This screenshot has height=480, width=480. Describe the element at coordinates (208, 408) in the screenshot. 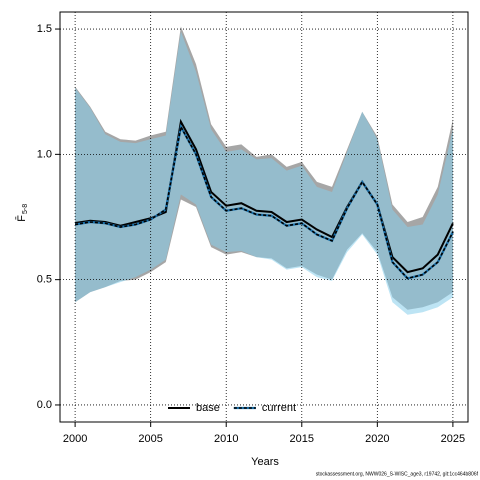

I see `legend-label: base` at that location.